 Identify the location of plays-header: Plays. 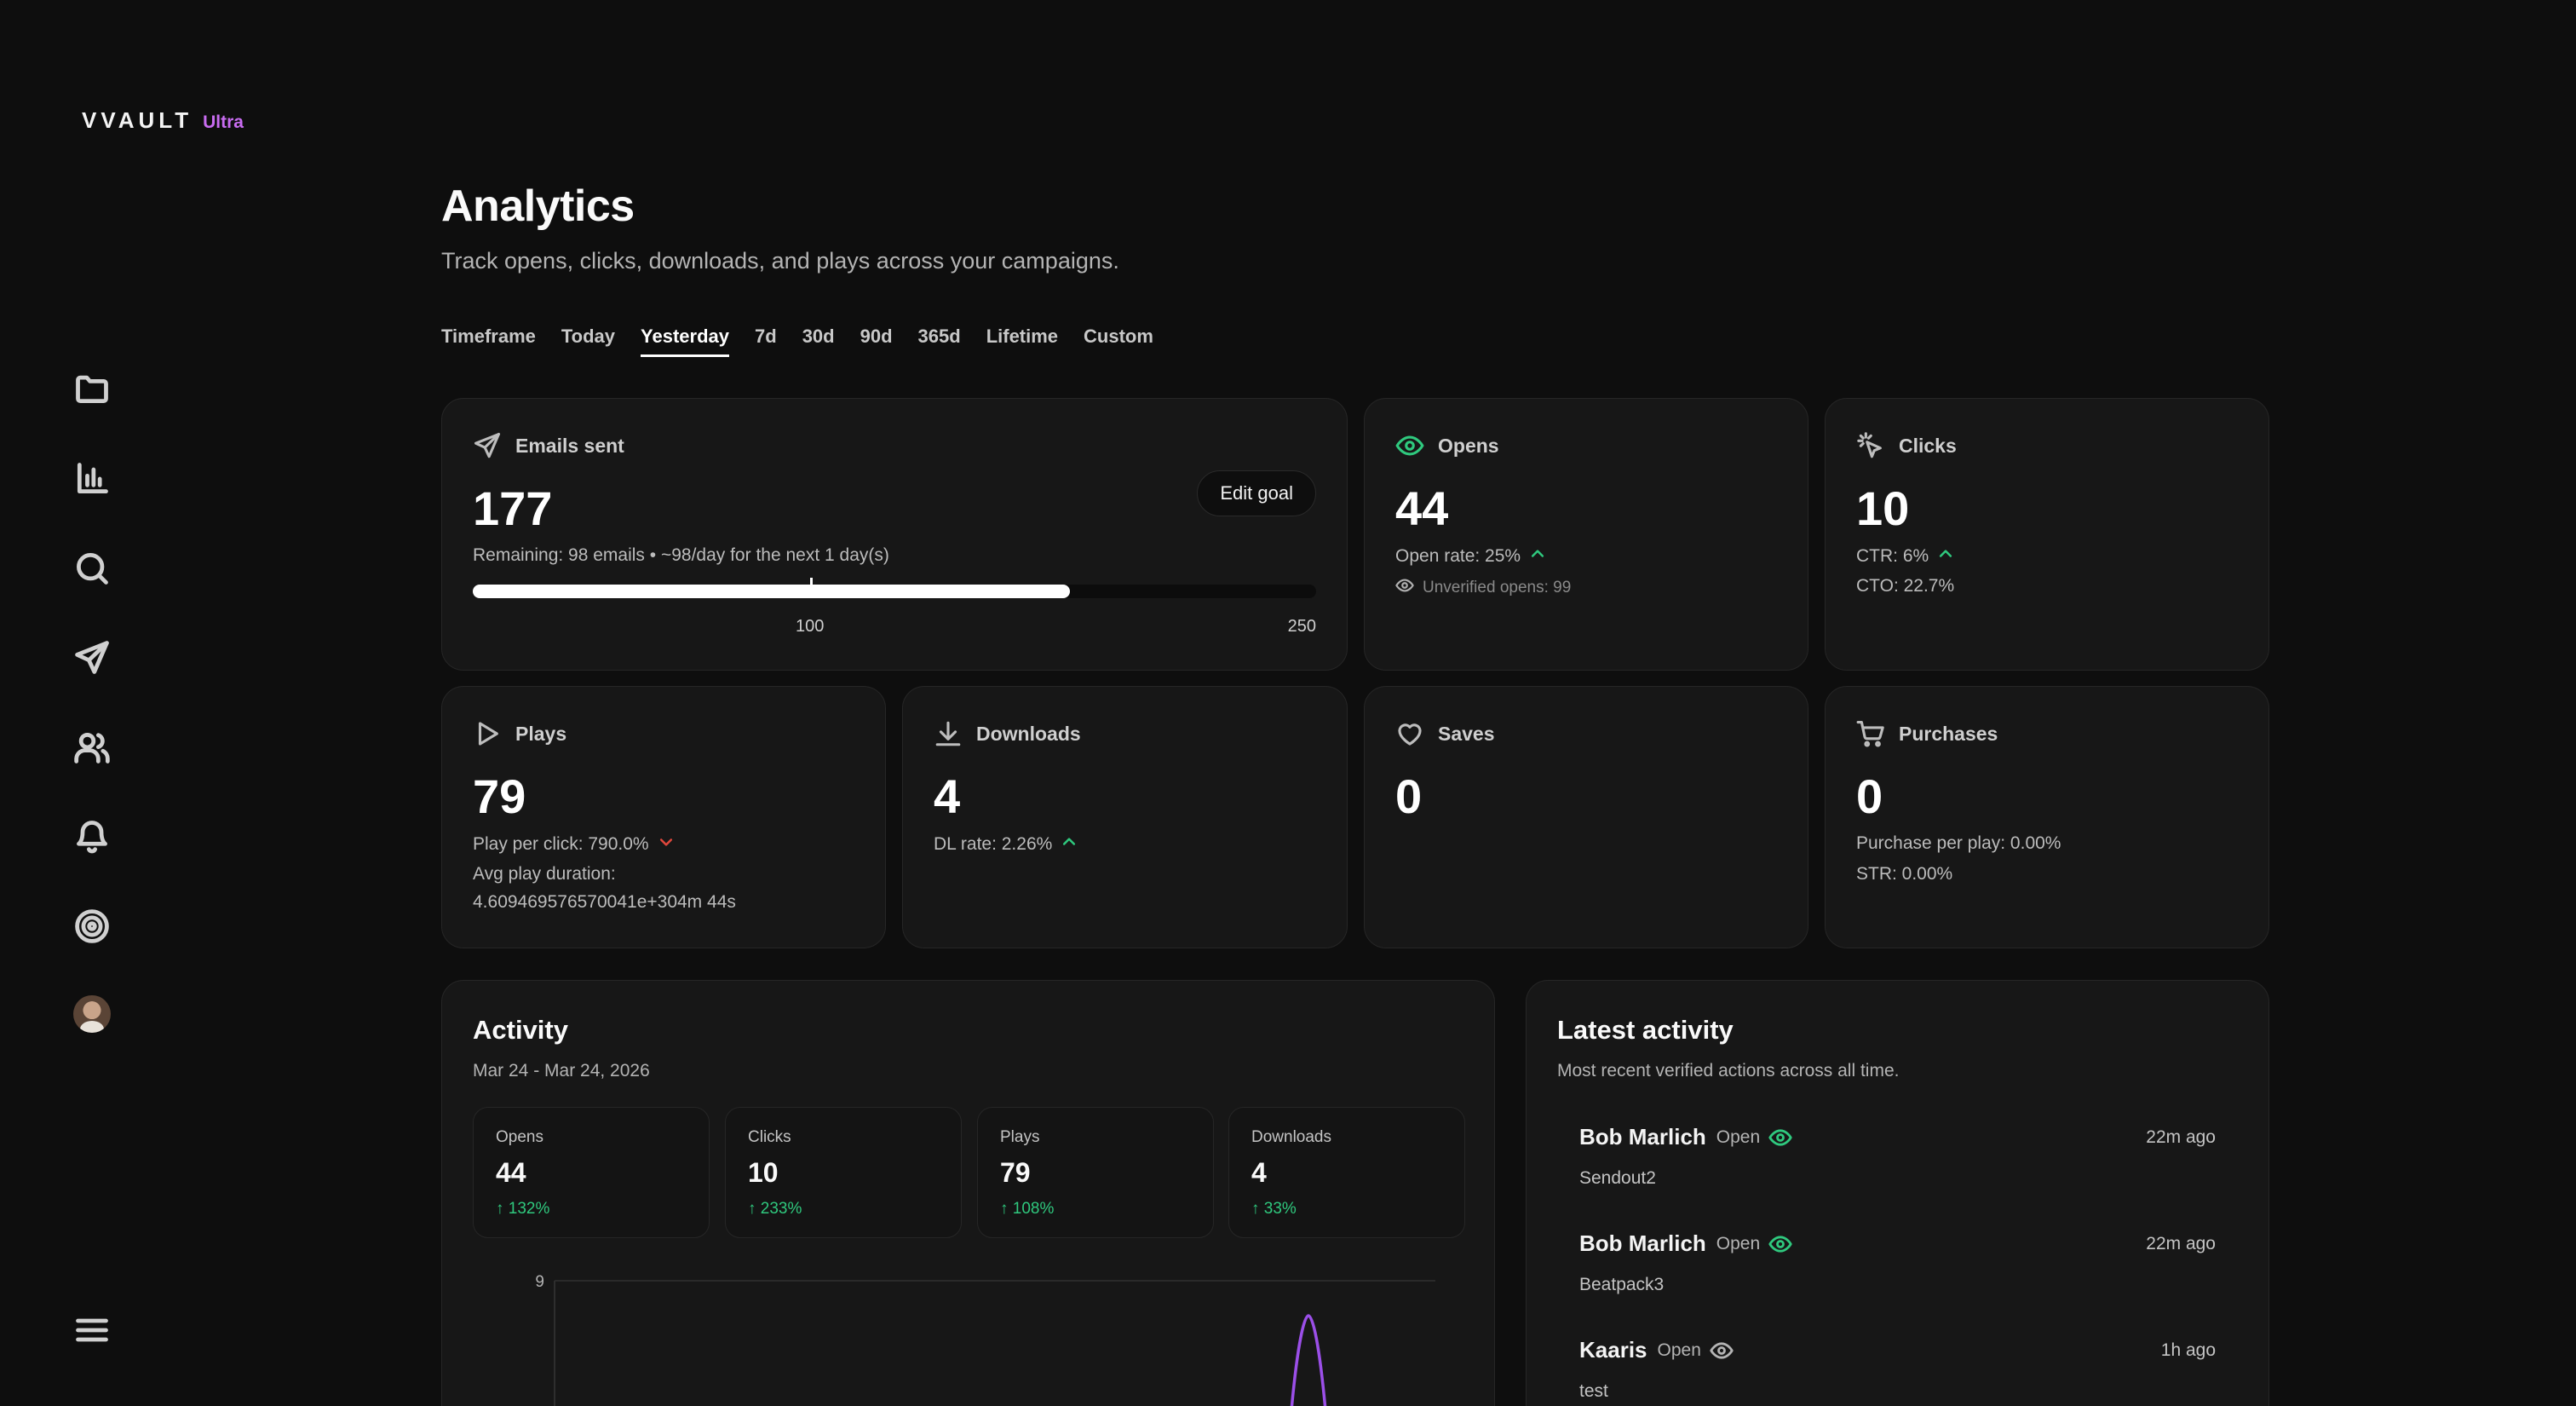
(520, 733).